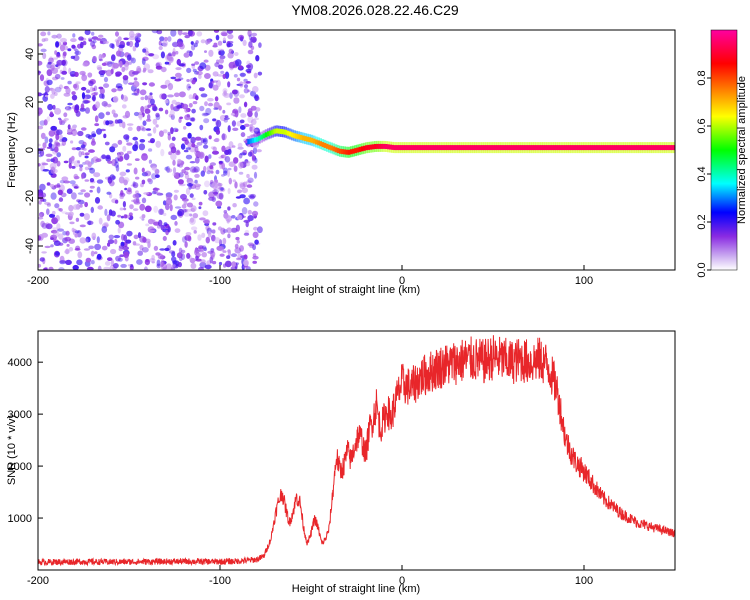 The image size is (750, 600). What do you see at coordinates (150, 150) in the screenshot?
I see `noise-region` at bounding box center [150, 150].